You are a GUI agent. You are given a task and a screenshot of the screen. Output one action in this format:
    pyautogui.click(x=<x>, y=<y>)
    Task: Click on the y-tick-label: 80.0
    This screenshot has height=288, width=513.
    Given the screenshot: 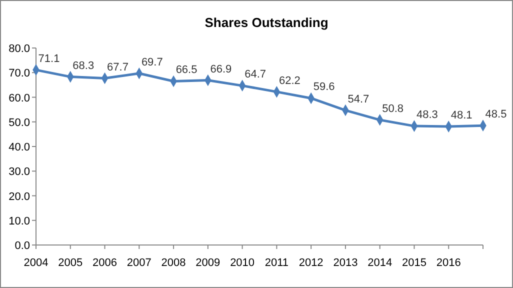 What is the action you would take?
    pyautogui.click(x=19, y=49)
    